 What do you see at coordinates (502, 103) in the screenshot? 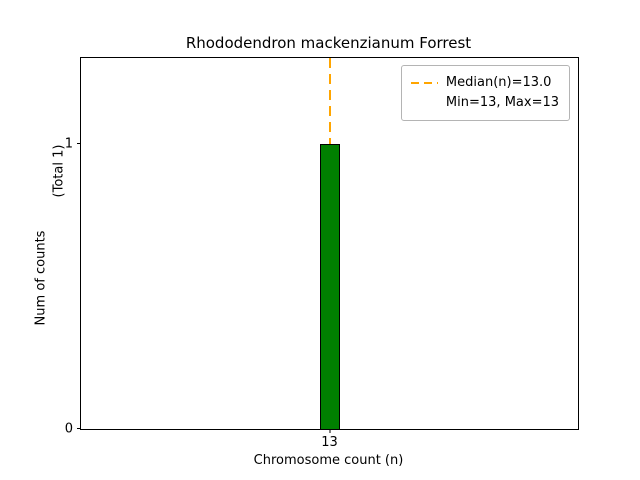
I see `legend-label-minmax: Min=13, Max=13` at bounding box center [502, 103].